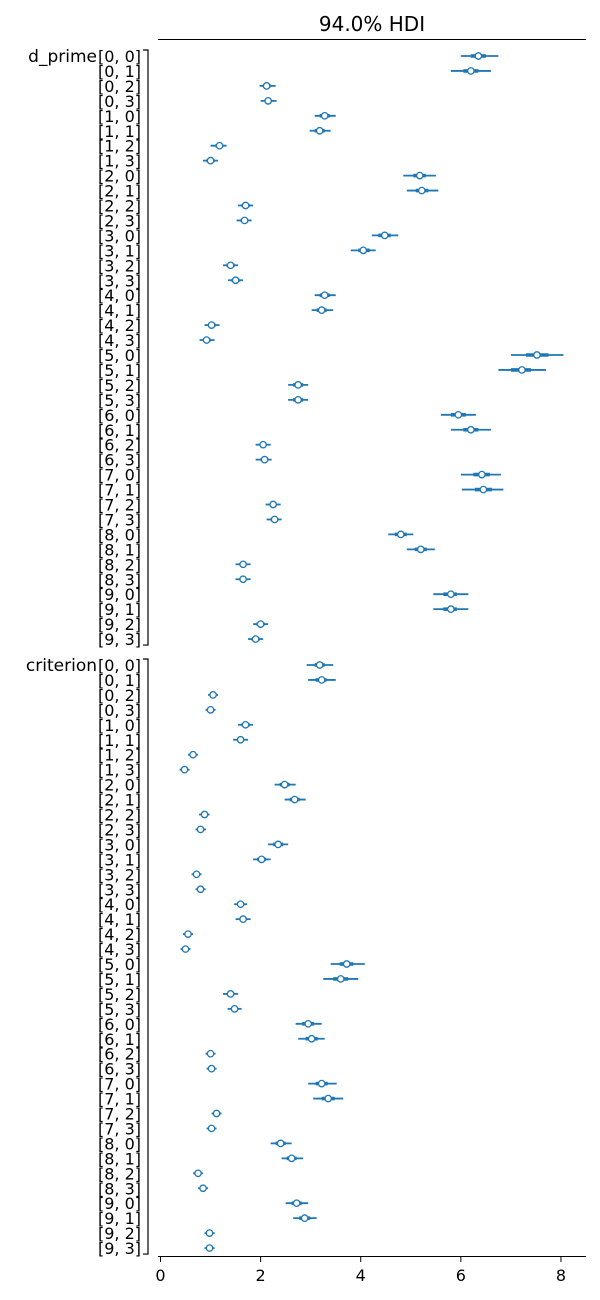 The image size is (600, 1300). What do you see at coordinates (372, 24) in the screenshot?
I see `chart-title: 94.0% HDI` at bounding box center [372, 24].